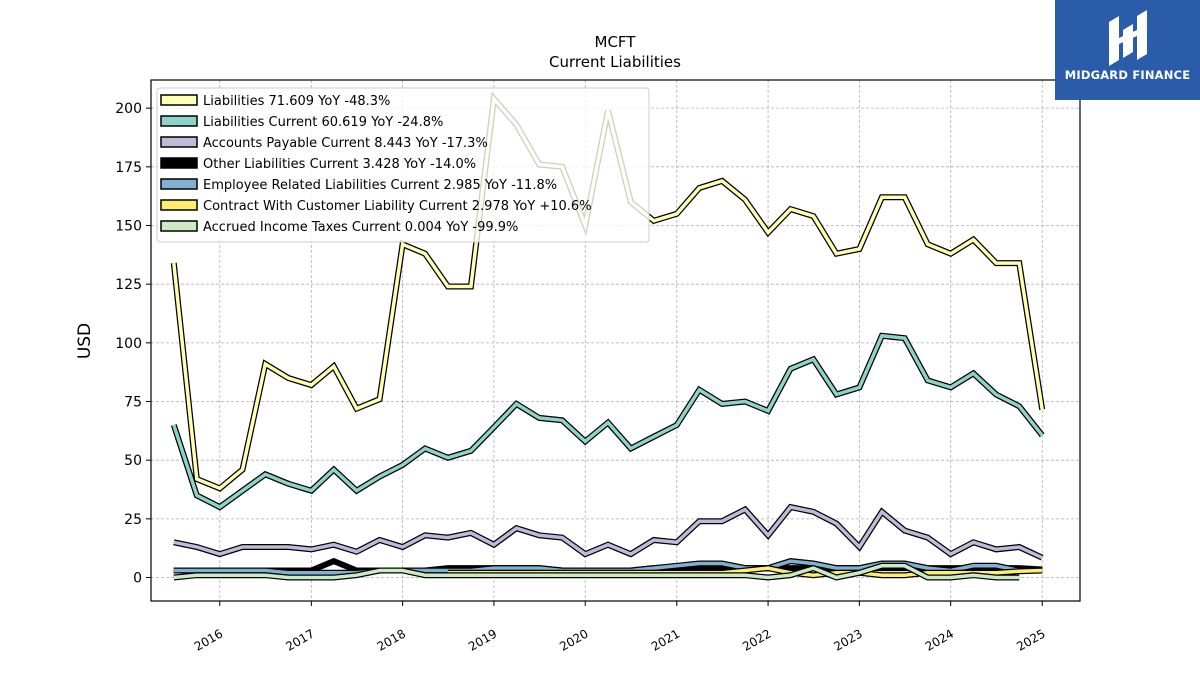 The width and height of the screenshot is (1200, 675). What do you see at coordinates (133, 461) in the screenshot?
I see `y-tick-label: 50` at bounding box center [133, 461].